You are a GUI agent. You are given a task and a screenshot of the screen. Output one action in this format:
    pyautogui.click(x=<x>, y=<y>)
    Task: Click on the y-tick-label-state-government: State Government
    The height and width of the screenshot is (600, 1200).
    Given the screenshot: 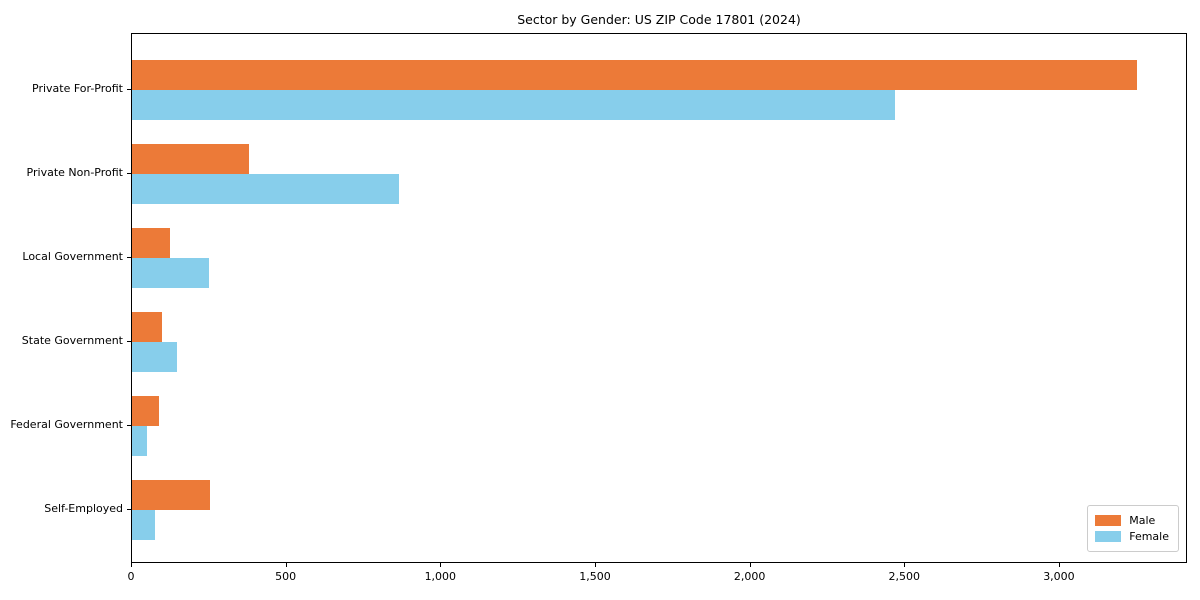 What is the action you would take?
    pyautogui.click(x=72, y=340)
    